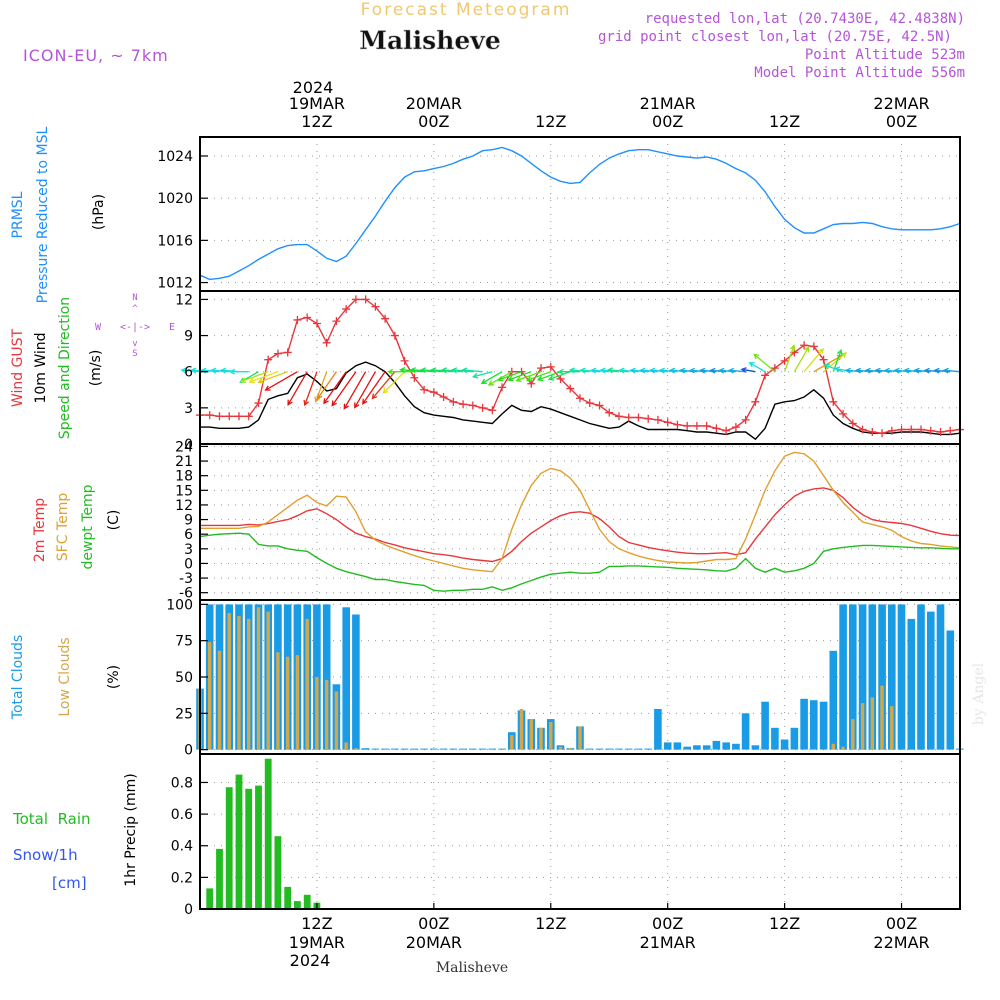  Describe the element at coordinates (550, 923) in the screenshot. I see `bottom-time-label: 12Z` at that location.